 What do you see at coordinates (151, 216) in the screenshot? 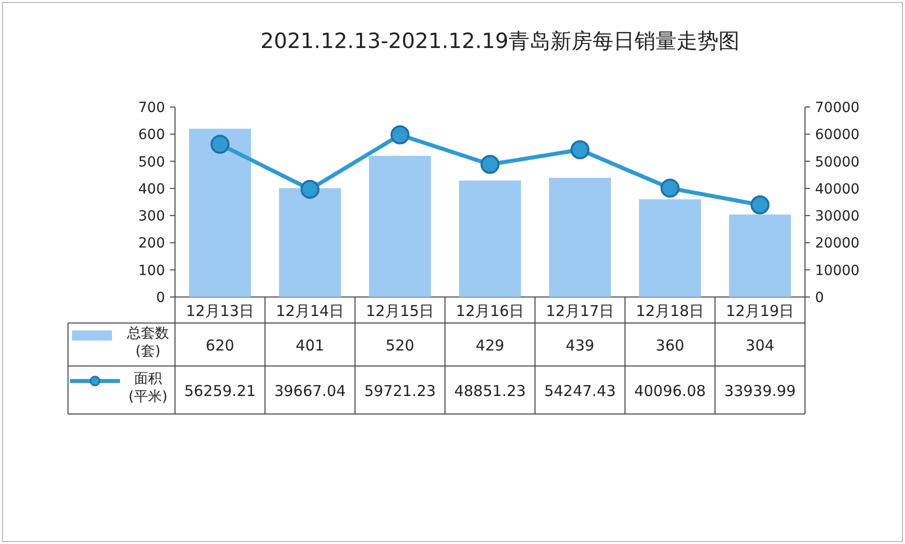
I see `y-tick-label: 300` at bounding box center [151, 216].